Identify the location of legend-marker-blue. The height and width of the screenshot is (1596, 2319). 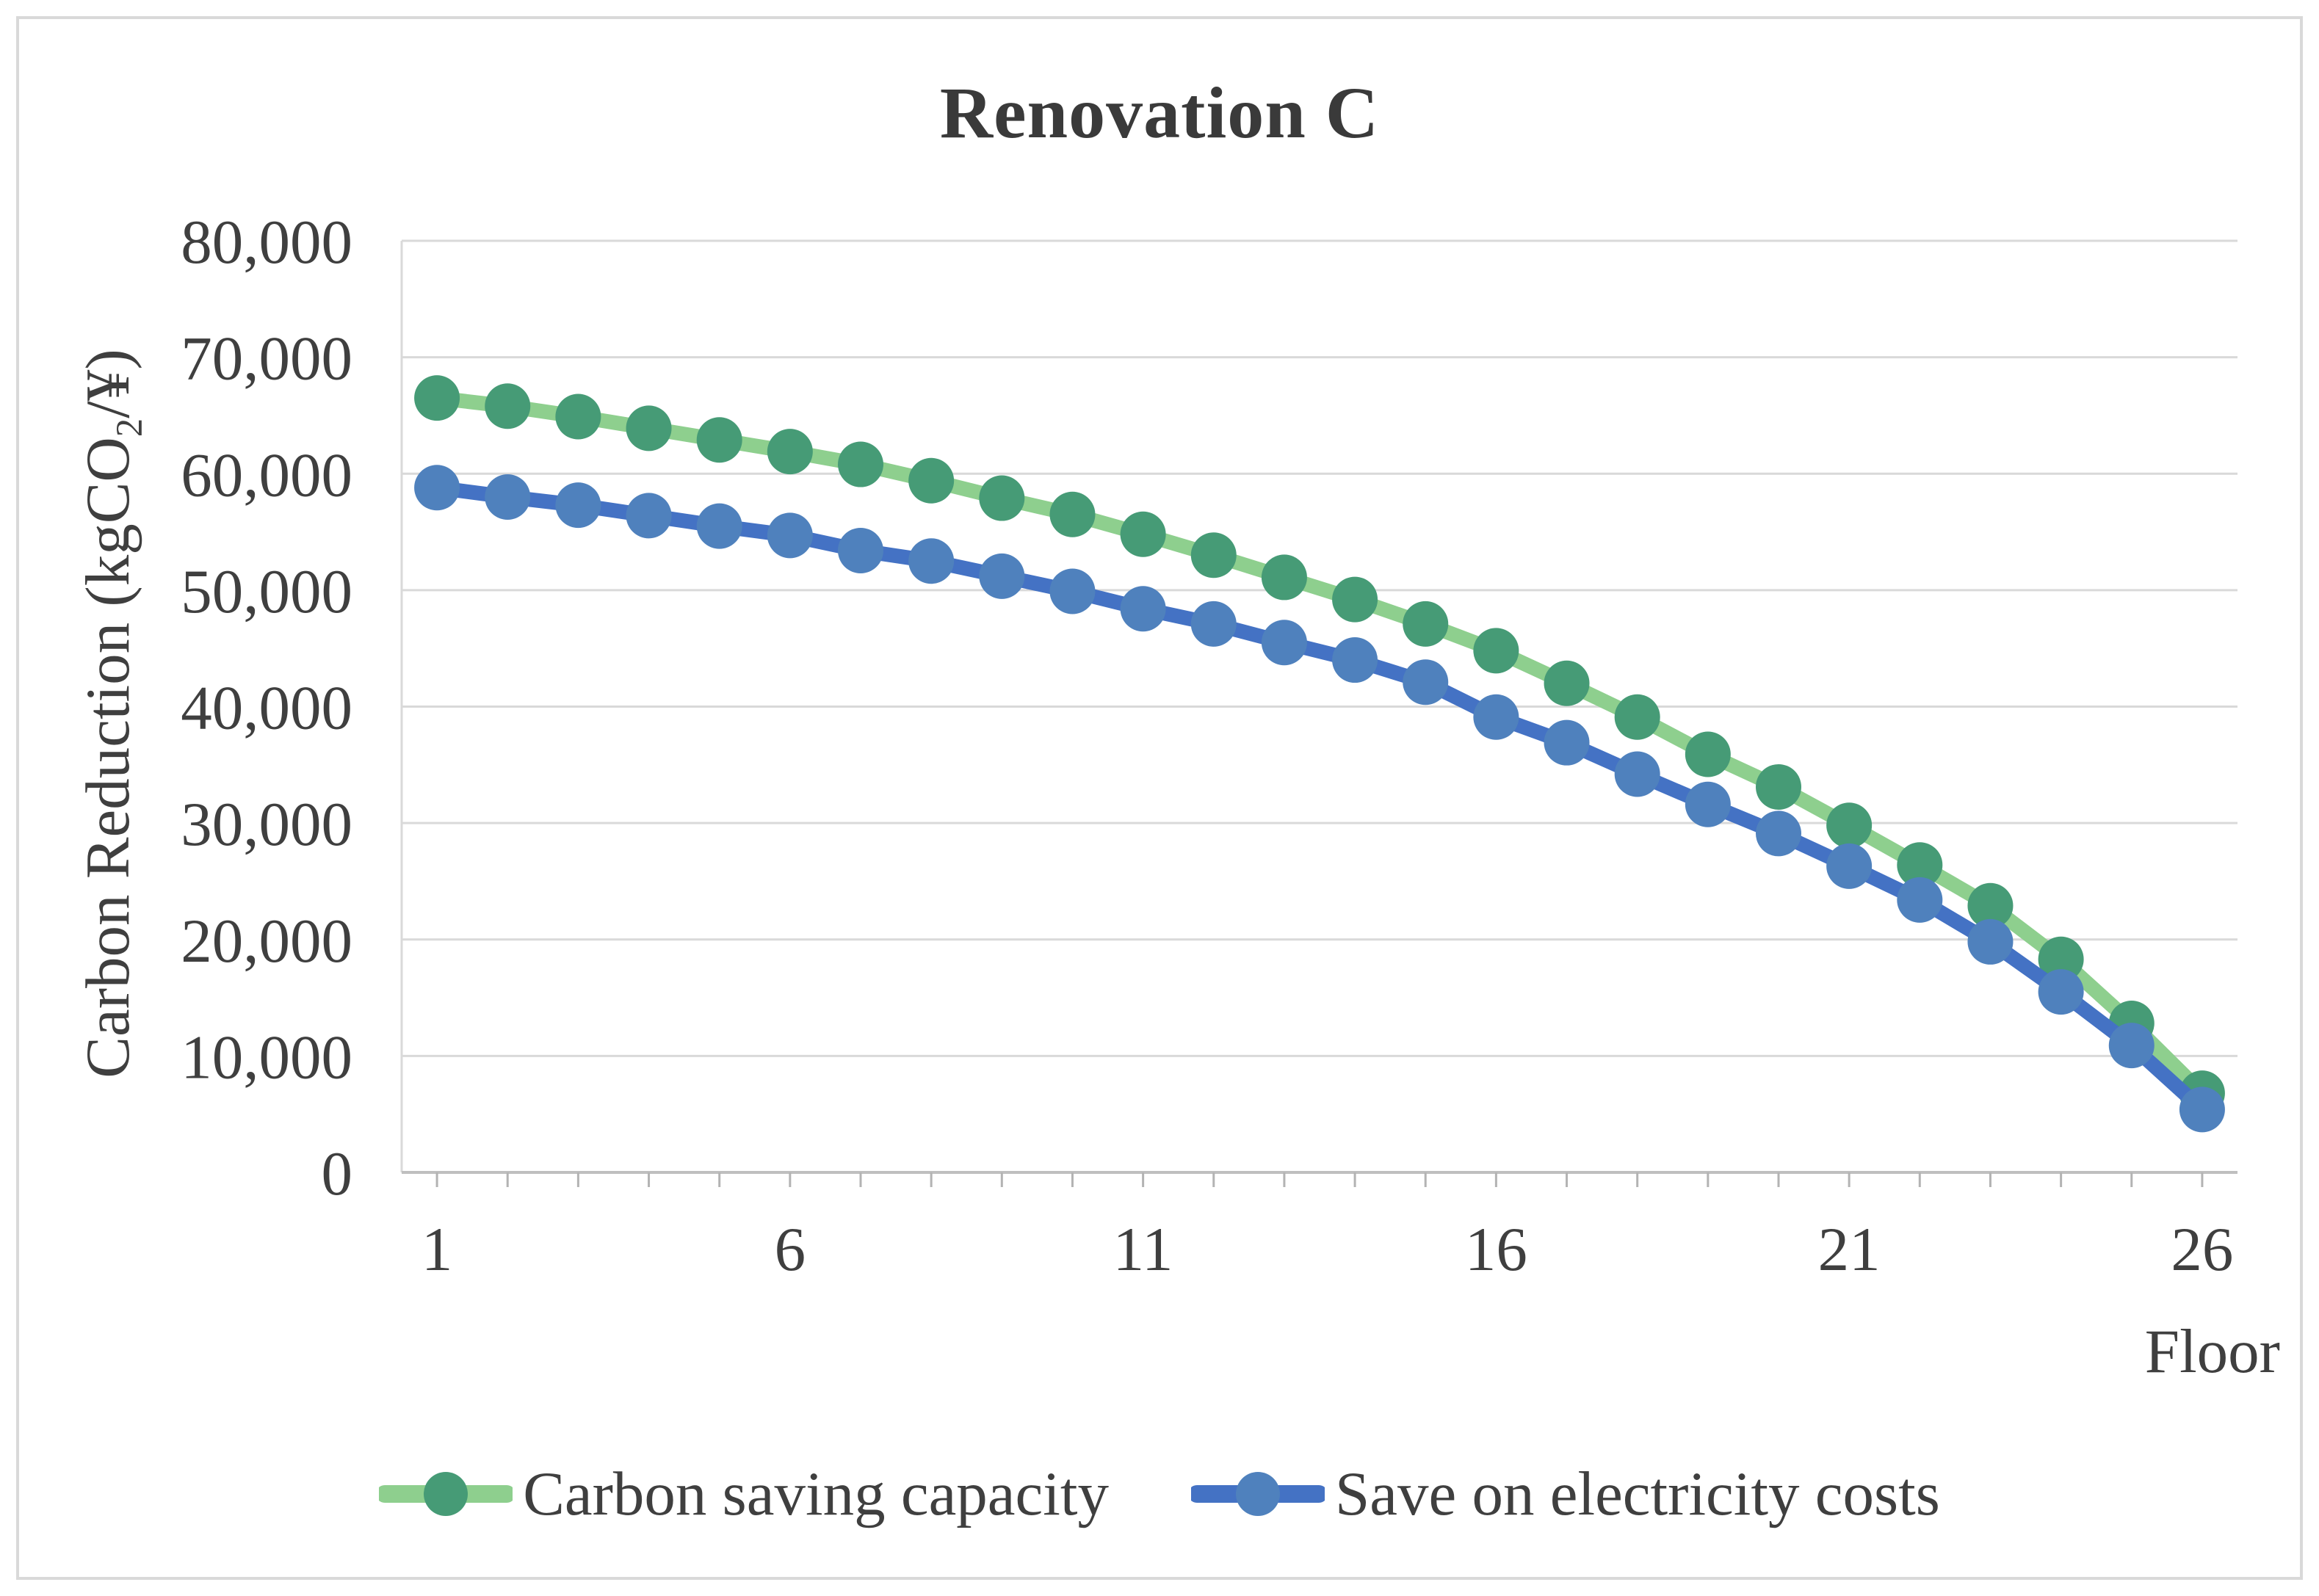
(1258, 1494).